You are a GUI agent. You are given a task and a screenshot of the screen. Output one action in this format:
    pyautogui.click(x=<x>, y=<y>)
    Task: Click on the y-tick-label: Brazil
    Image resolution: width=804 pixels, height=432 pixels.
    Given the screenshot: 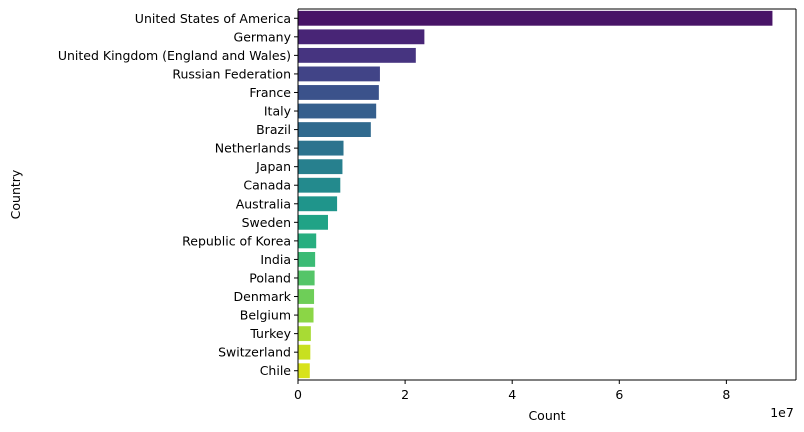 What is the action you would take?
    pyautogui.click(x=273, y=129)
    